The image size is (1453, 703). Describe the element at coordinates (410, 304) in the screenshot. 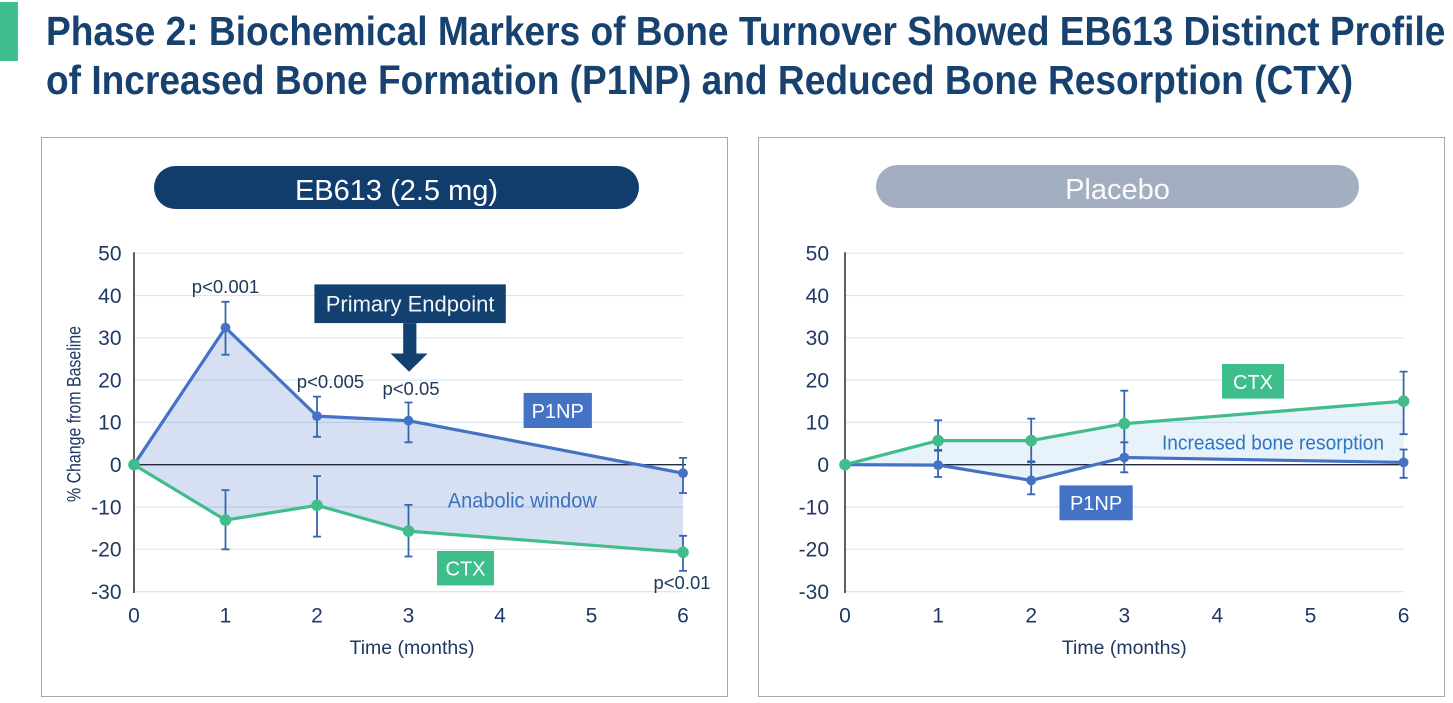

I see `svg-text: Primary Endpoint` at that location.